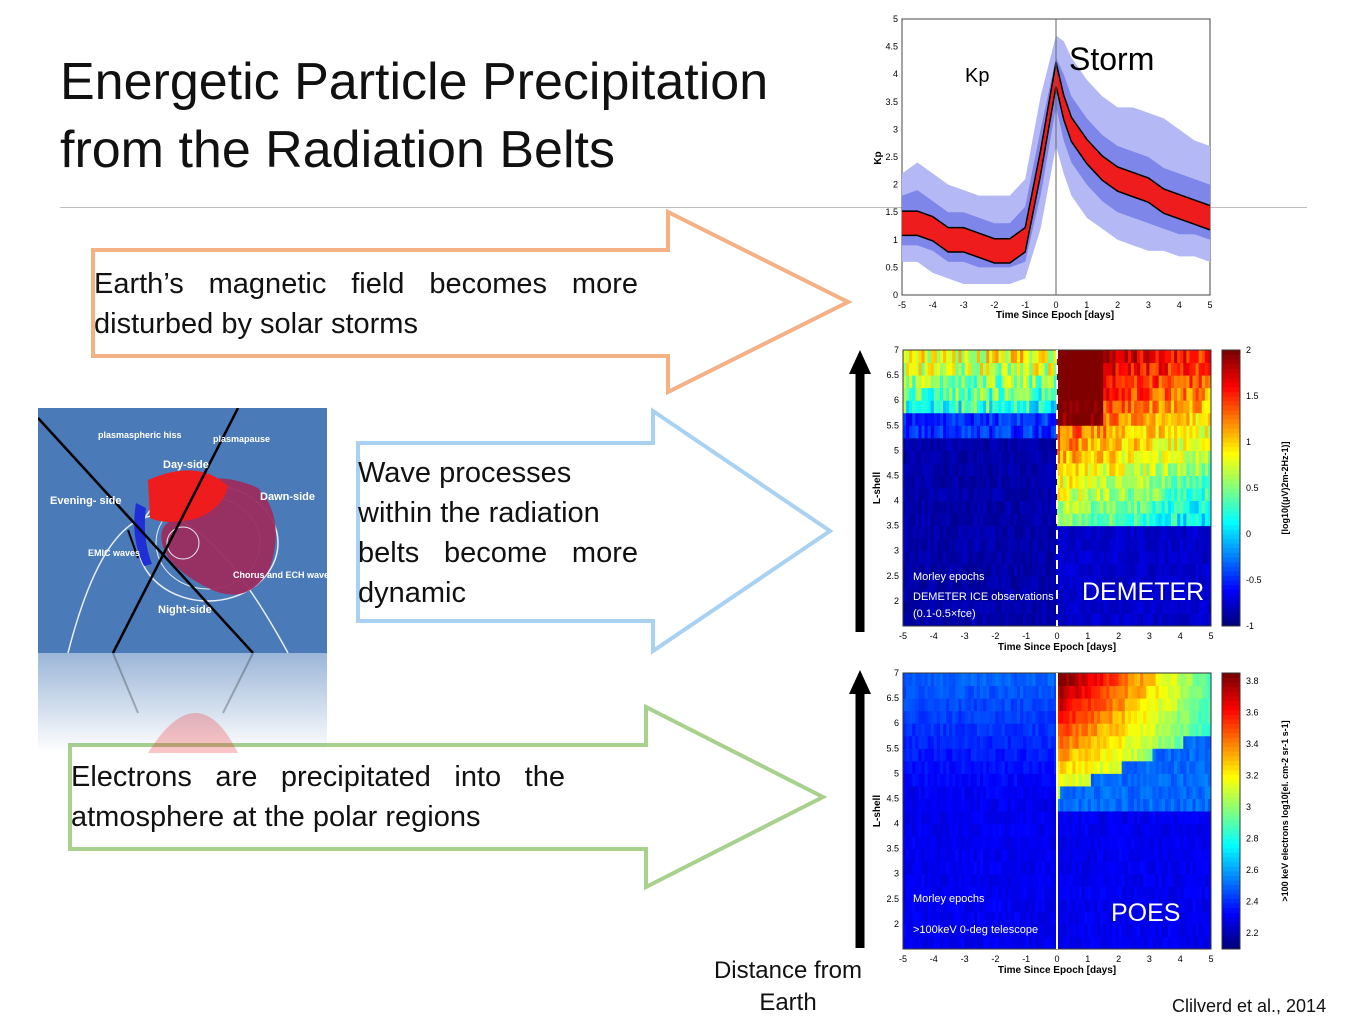 Image resolution: width=1365 pixels, height=1024 pixels. I want to click on poes-colorbar-tick: 2.8, so click(1252, 839).